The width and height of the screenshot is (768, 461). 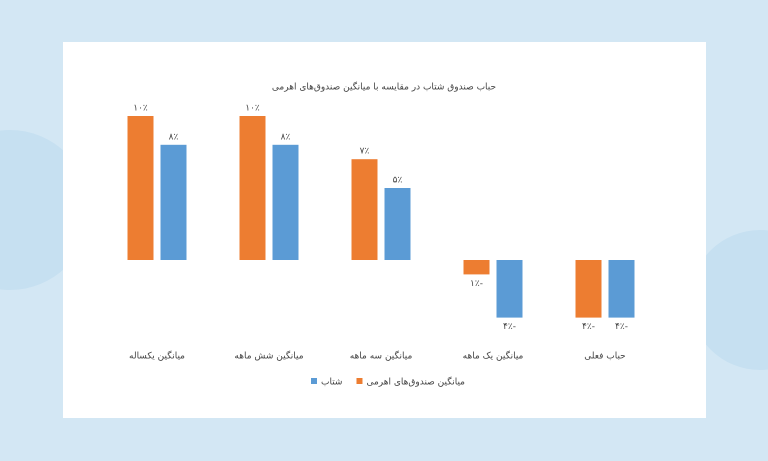 What do you see at coordinates (268, 356) in the screenshot?
I see `x-tick-label: میانگین شش ماهه` at bounding box center [268, 356].